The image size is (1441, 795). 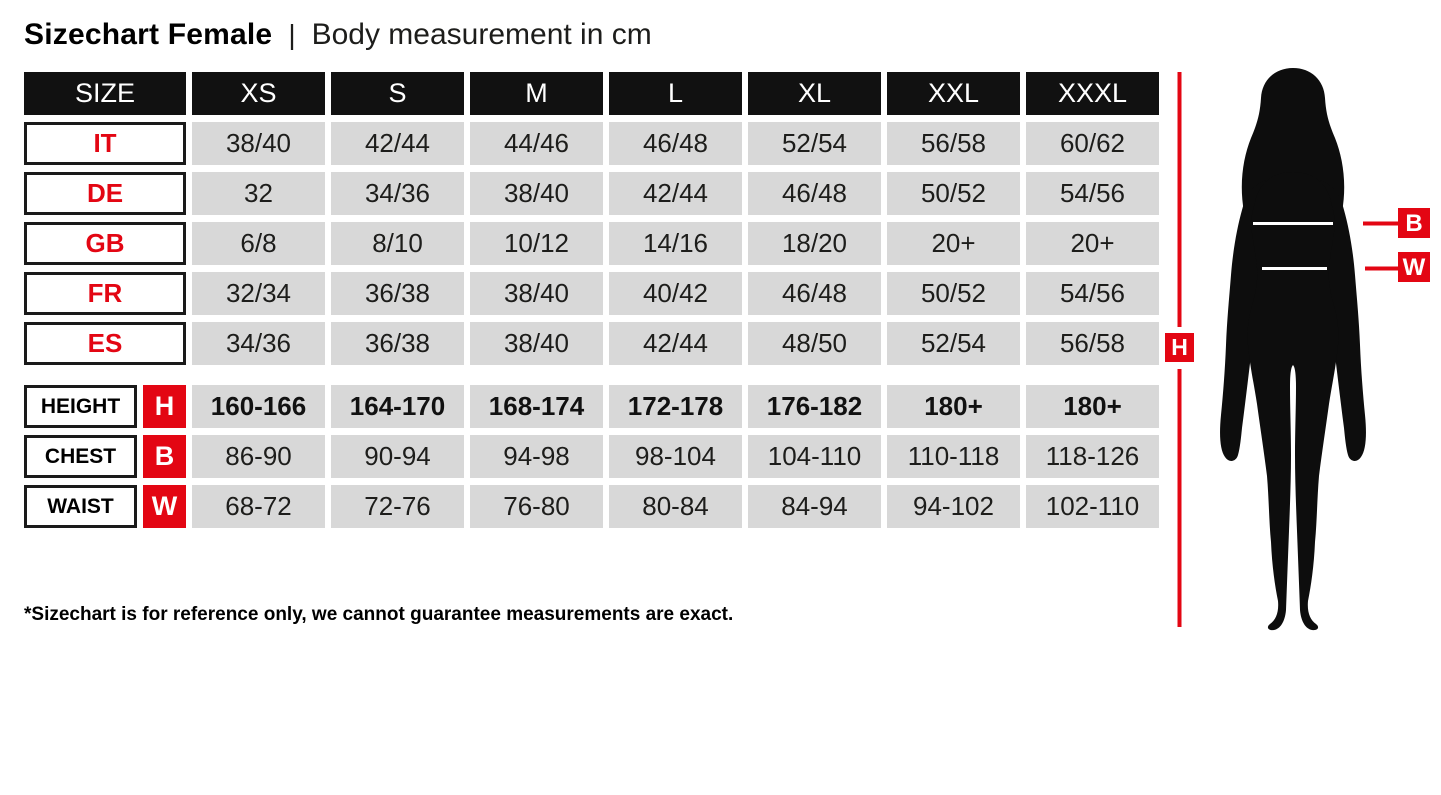 I want to click on column-header-xl: XL, so click(x=814, y=93).